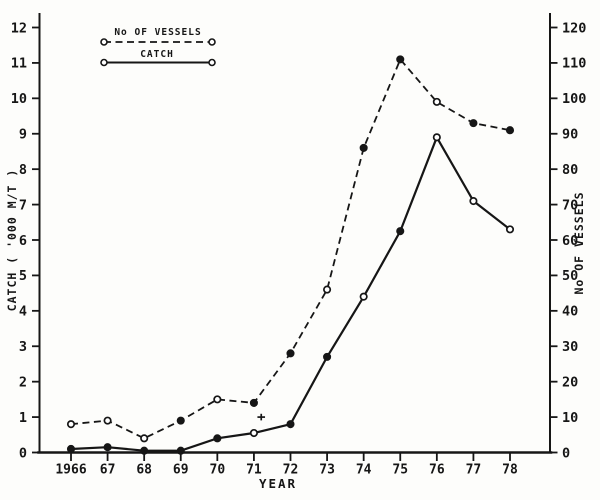 This screenshot has height=500, width=600. I want to click on legend-entry-vessels-label: No OF VESSELS, so click(158, 32).